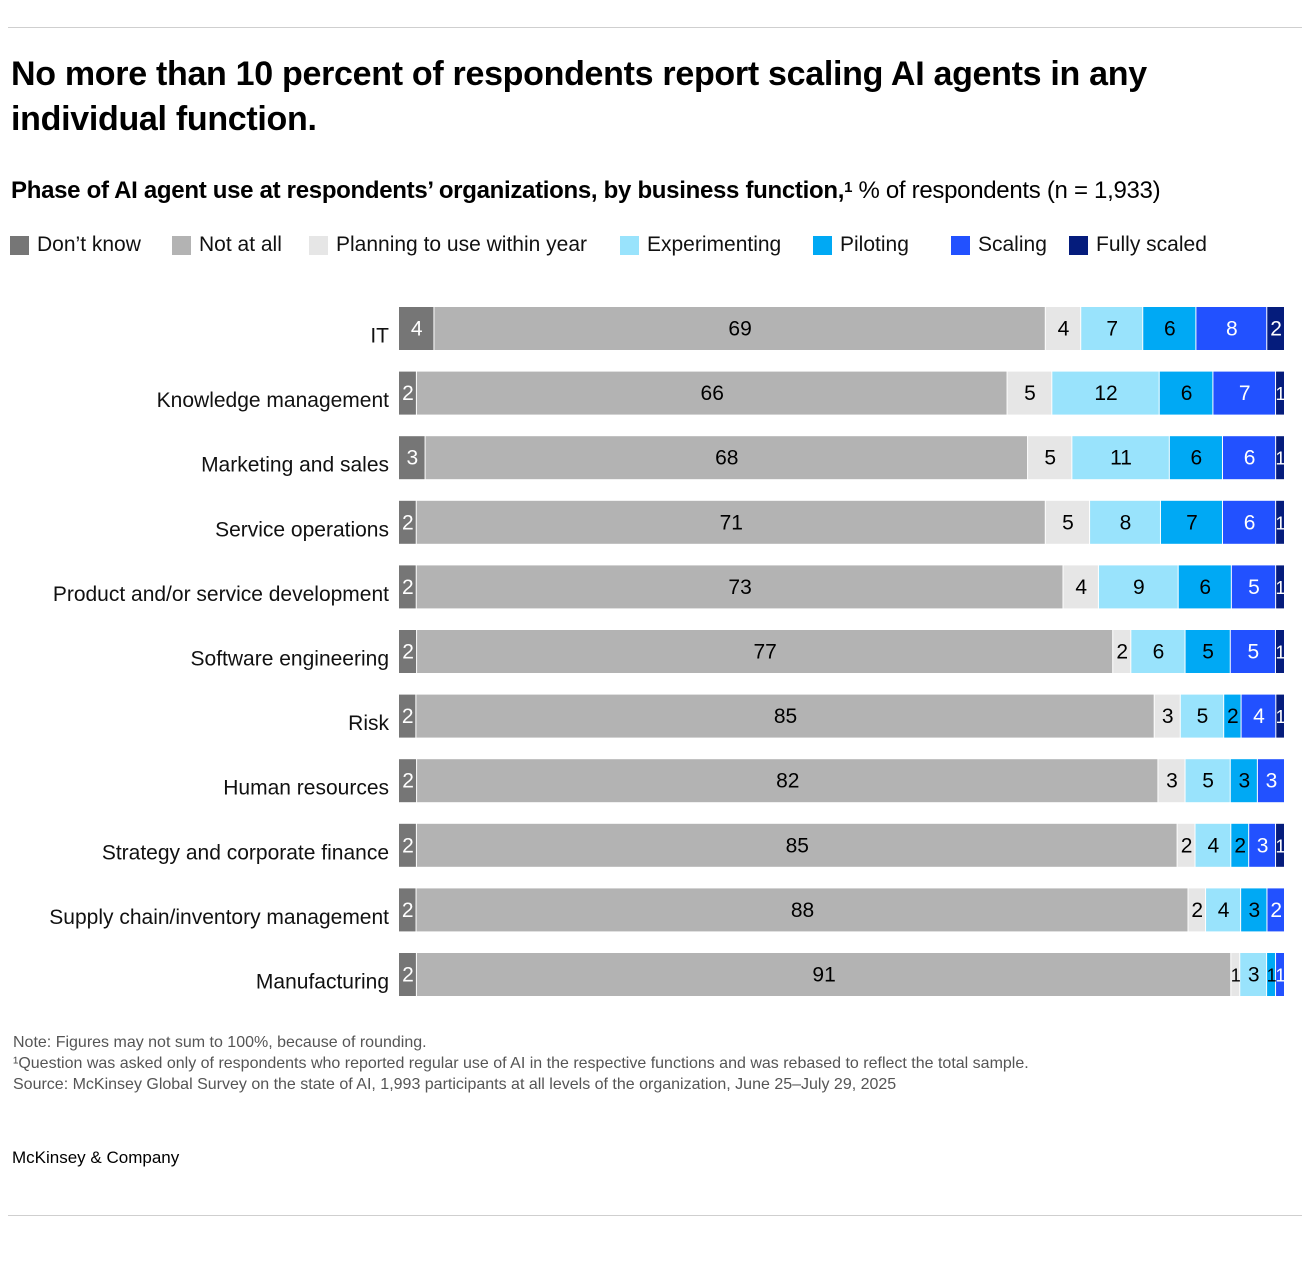  I want to click on bar-marketing-and-sales-piloting, so click(1195, 458).